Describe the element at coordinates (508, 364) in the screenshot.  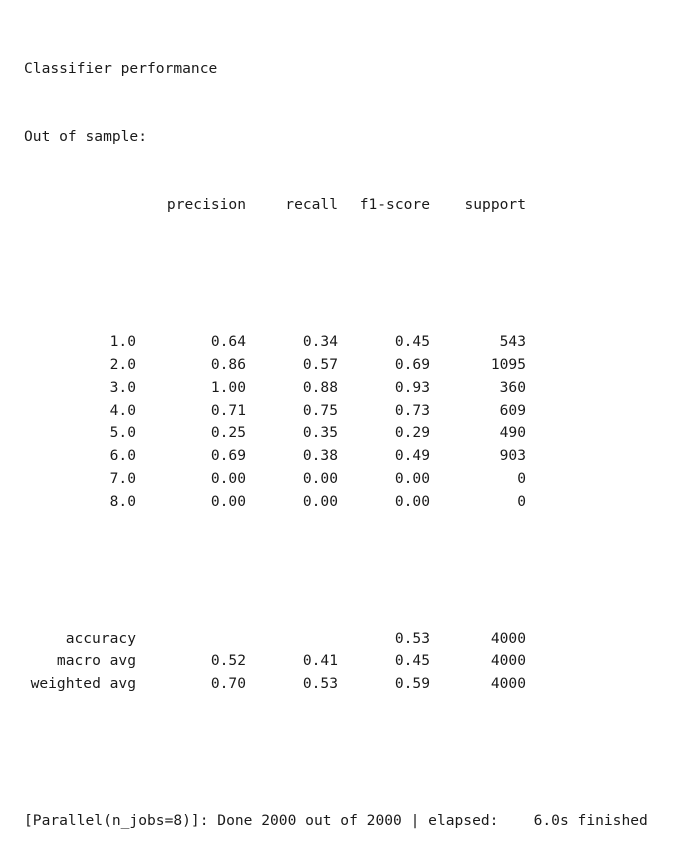
I see `support-value: 1095` at that location.